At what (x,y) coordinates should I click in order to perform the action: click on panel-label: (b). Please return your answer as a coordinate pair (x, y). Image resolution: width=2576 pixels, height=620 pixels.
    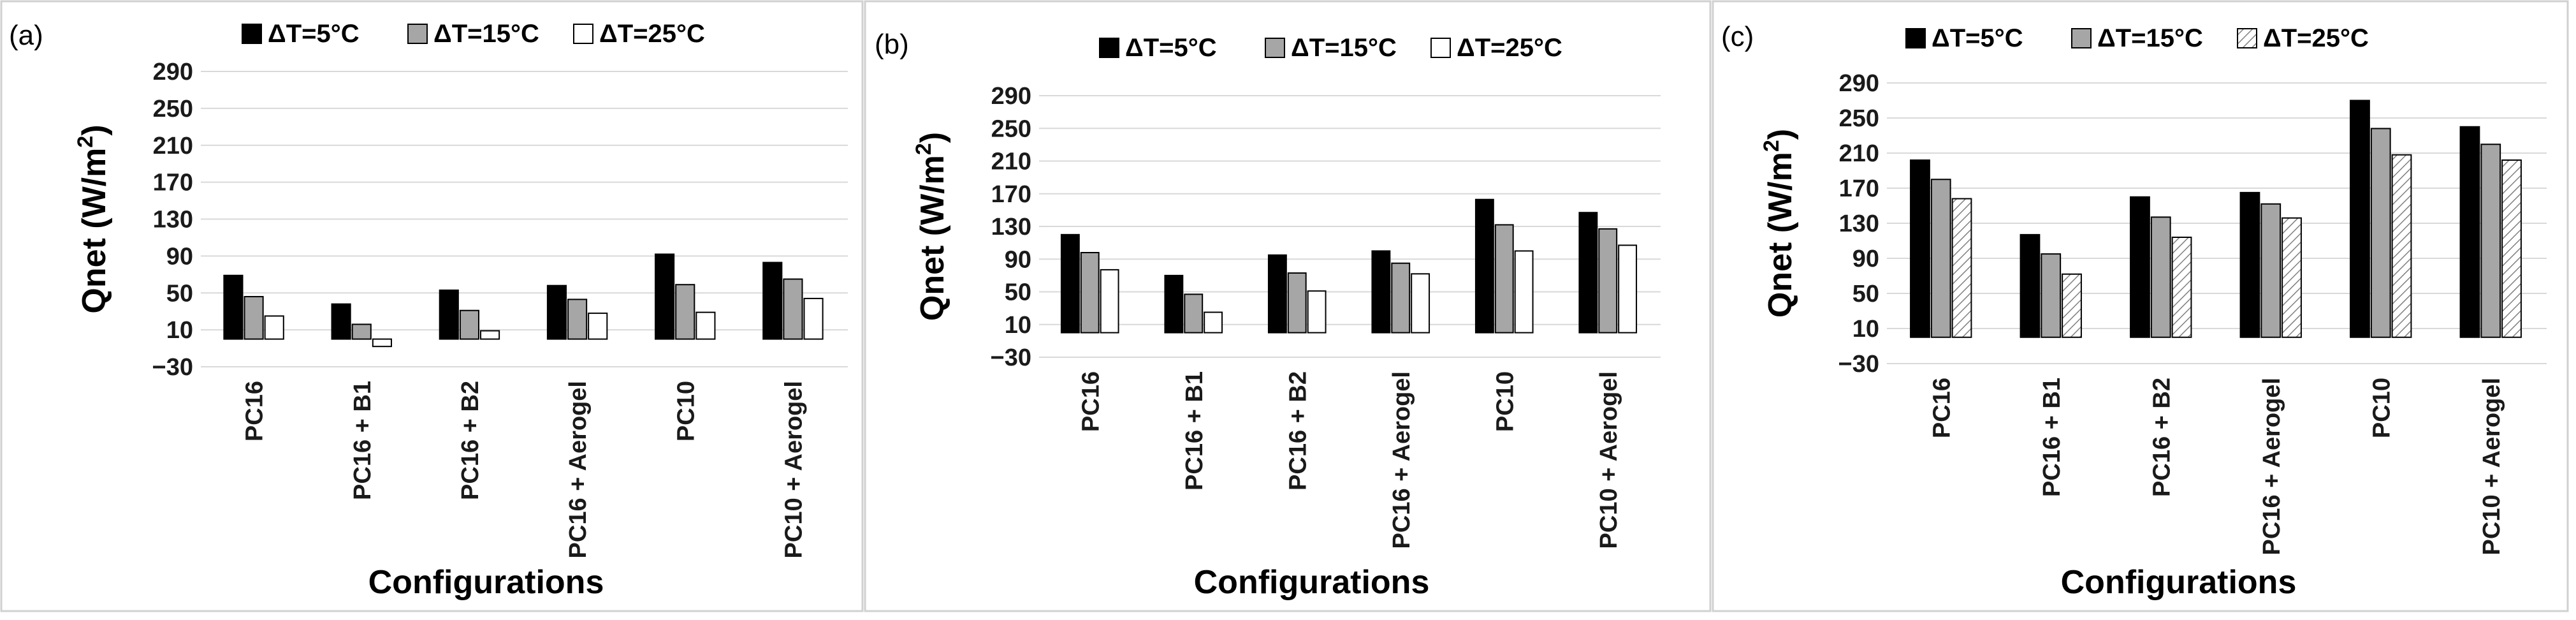
    Looking at the image, I should click on (892, 44).